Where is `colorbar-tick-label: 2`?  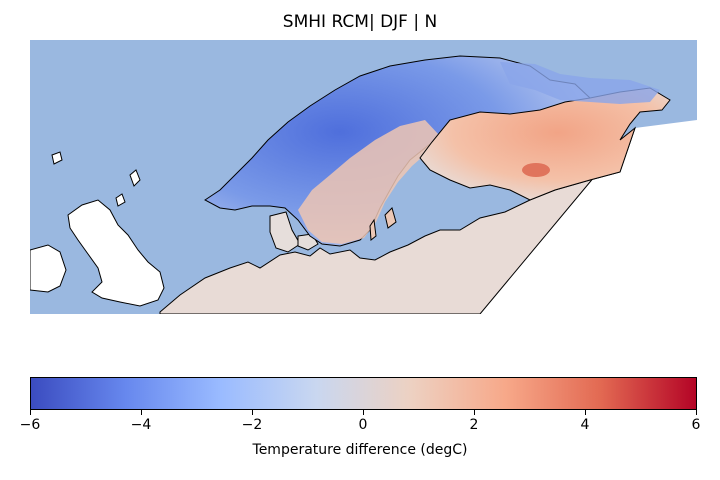 colorbar-tick-label: 2 is located at coordinates (474, 425).